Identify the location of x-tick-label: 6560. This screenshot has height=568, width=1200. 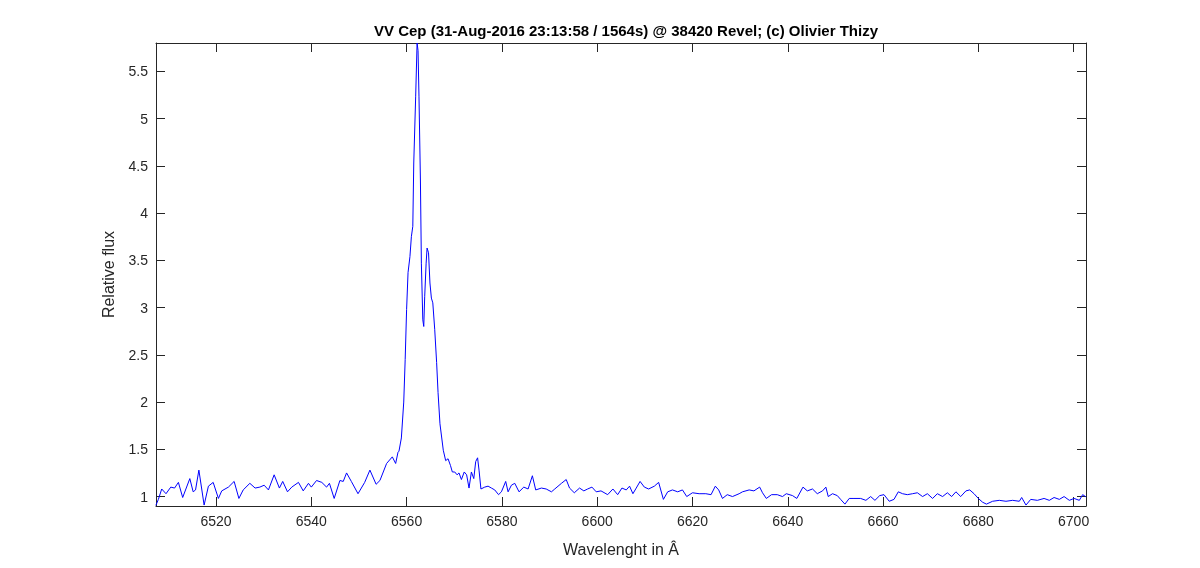
(407, 521).